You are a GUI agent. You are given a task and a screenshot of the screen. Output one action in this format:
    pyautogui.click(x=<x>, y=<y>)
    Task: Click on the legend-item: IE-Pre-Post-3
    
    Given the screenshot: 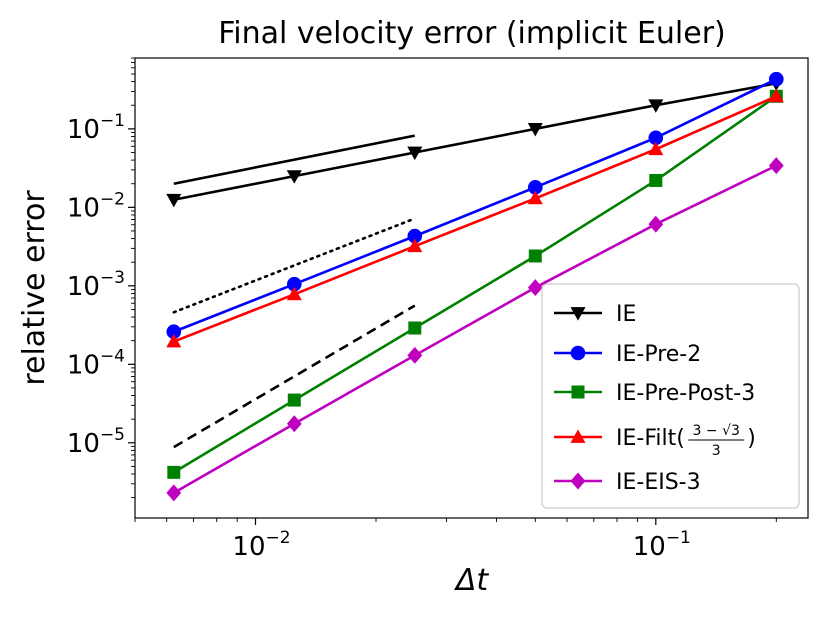 What is the action you would take?
    pyautogui.click(x=654, y=393)
    